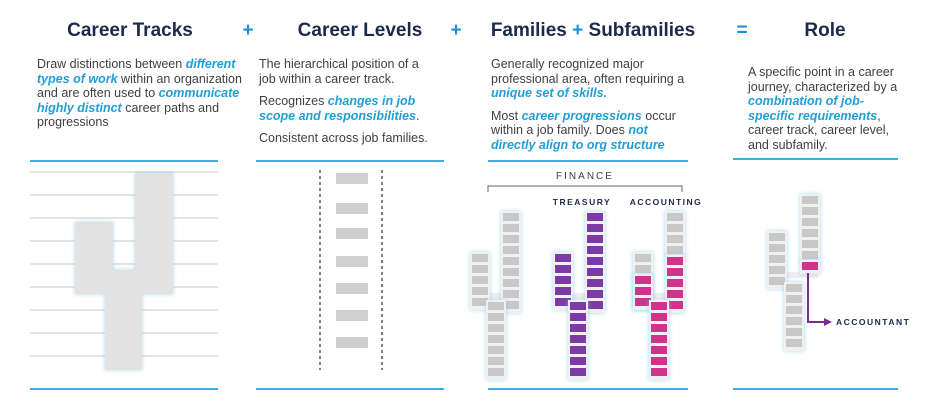 This screenshot has height=407, width=936. I want to click on families-plus: +, so click(578, 30).